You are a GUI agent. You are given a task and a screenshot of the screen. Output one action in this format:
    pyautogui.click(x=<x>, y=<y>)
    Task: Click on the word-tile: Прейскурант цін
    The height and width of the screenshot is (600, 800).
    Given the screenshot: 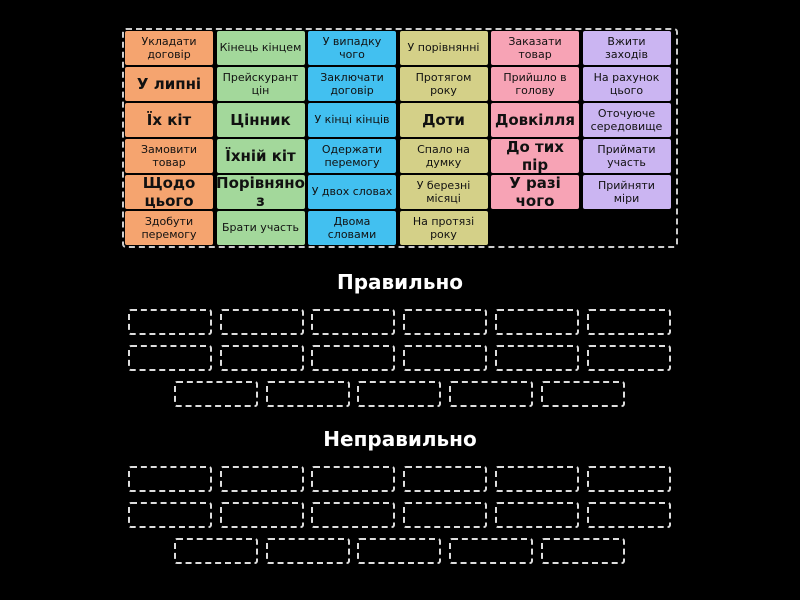 What is the action you would take?
    pyautogui.click(x=260, y=84)
    